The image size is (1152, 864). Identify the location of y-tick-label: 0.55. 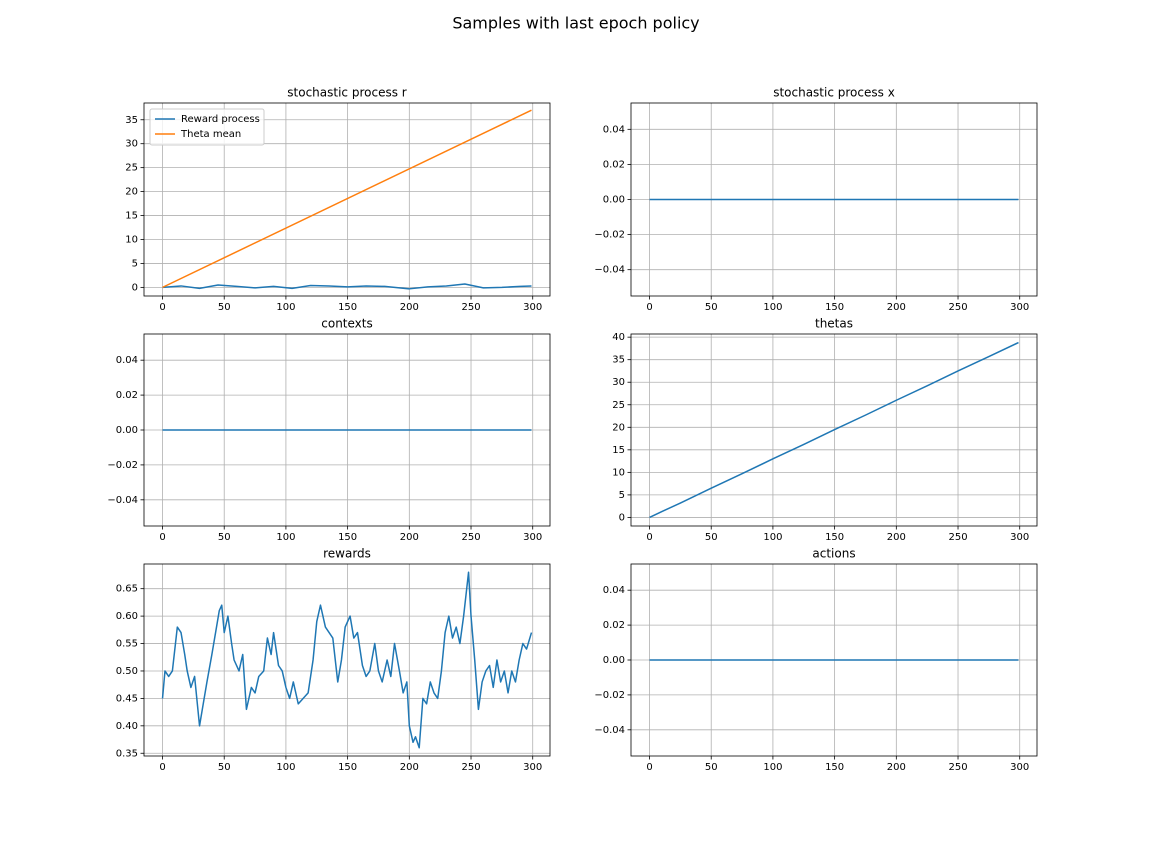
(127, 644).